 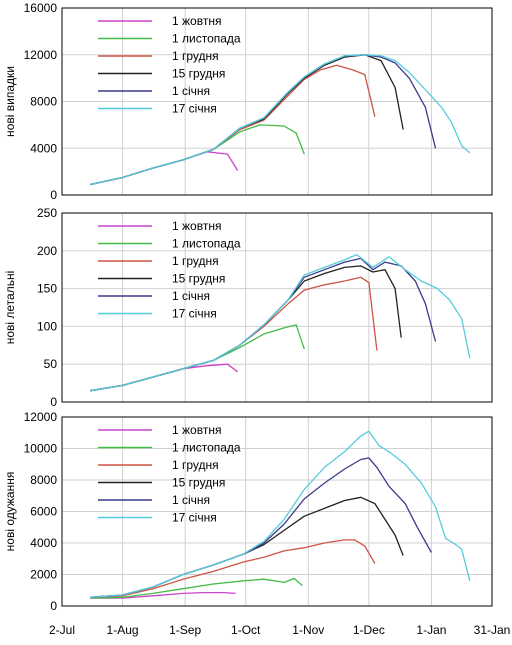 What do you see at coordinates (41, 8) in the screenshot?
I see `y-tick-label: 16000` at bounding box center [41, 8].